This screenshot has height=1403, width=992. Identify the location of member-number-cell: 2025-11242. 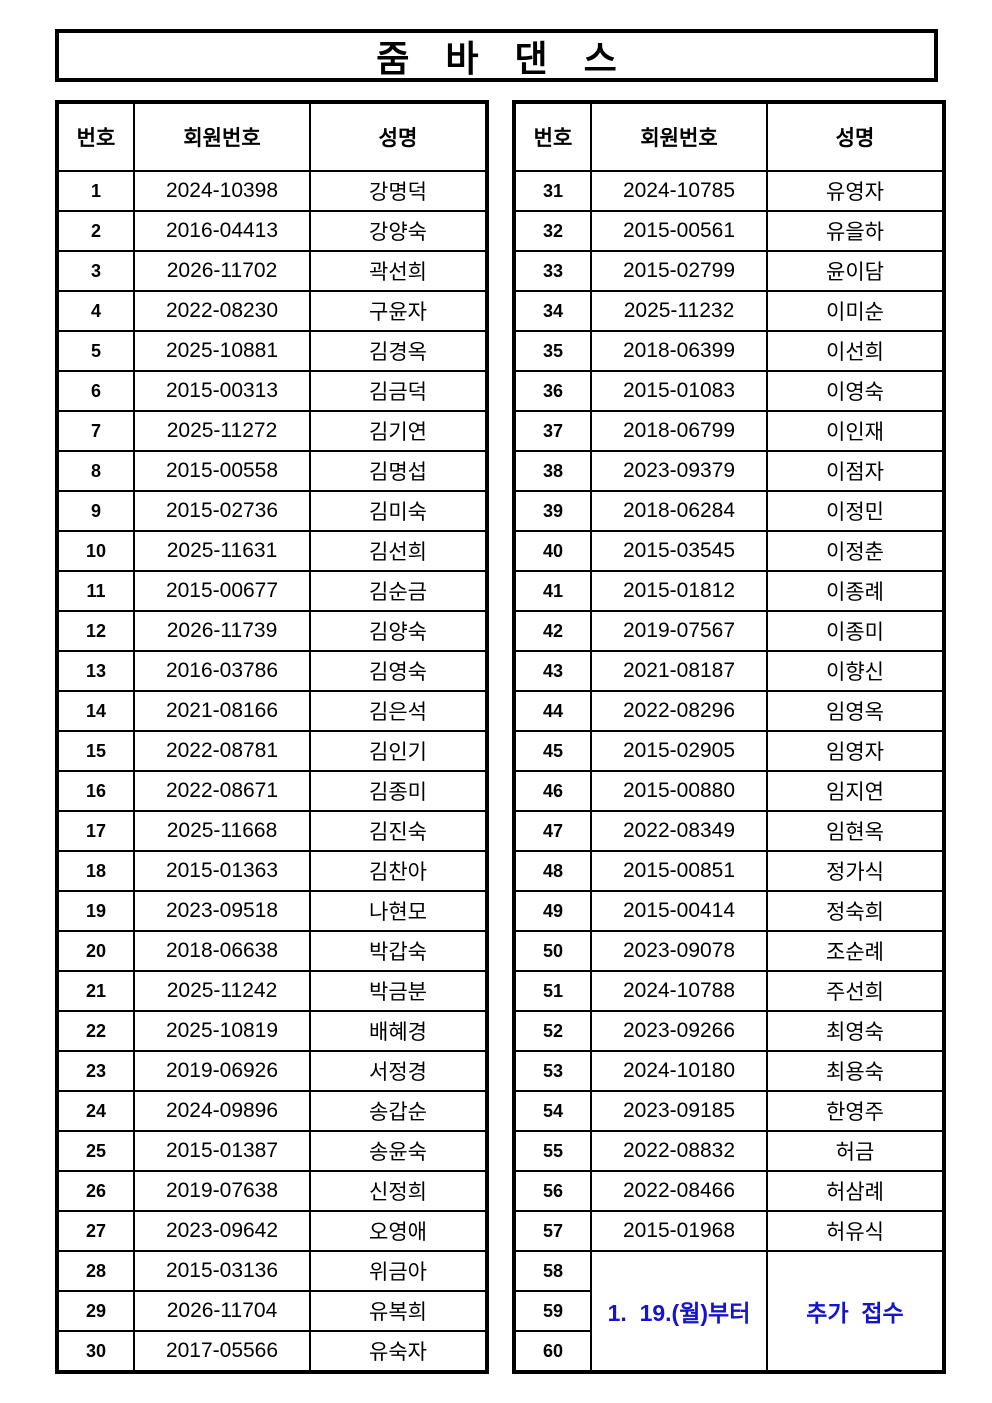
(222, 991).